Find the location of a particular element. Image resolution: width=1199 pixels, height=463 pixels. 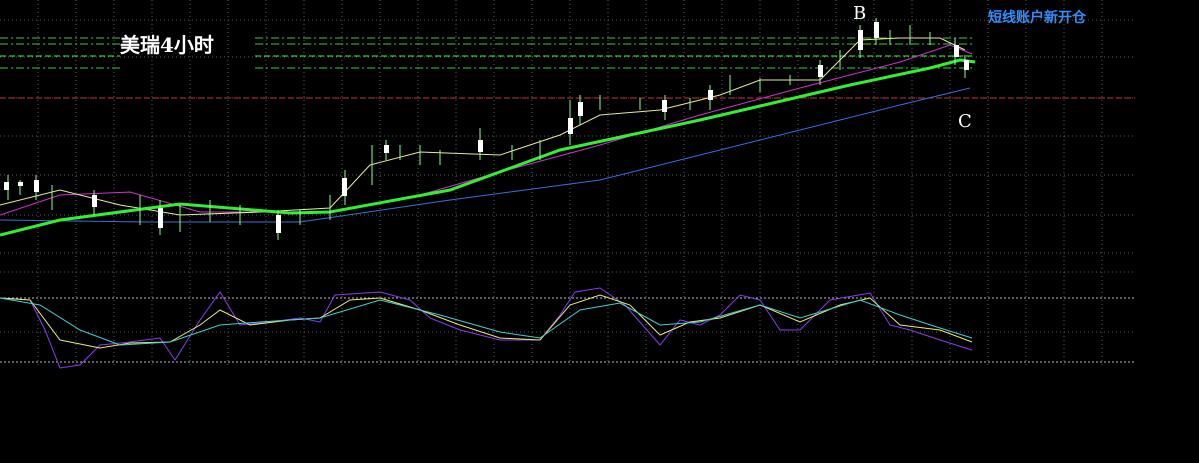

level-lines is located at coordinates (567, 68).